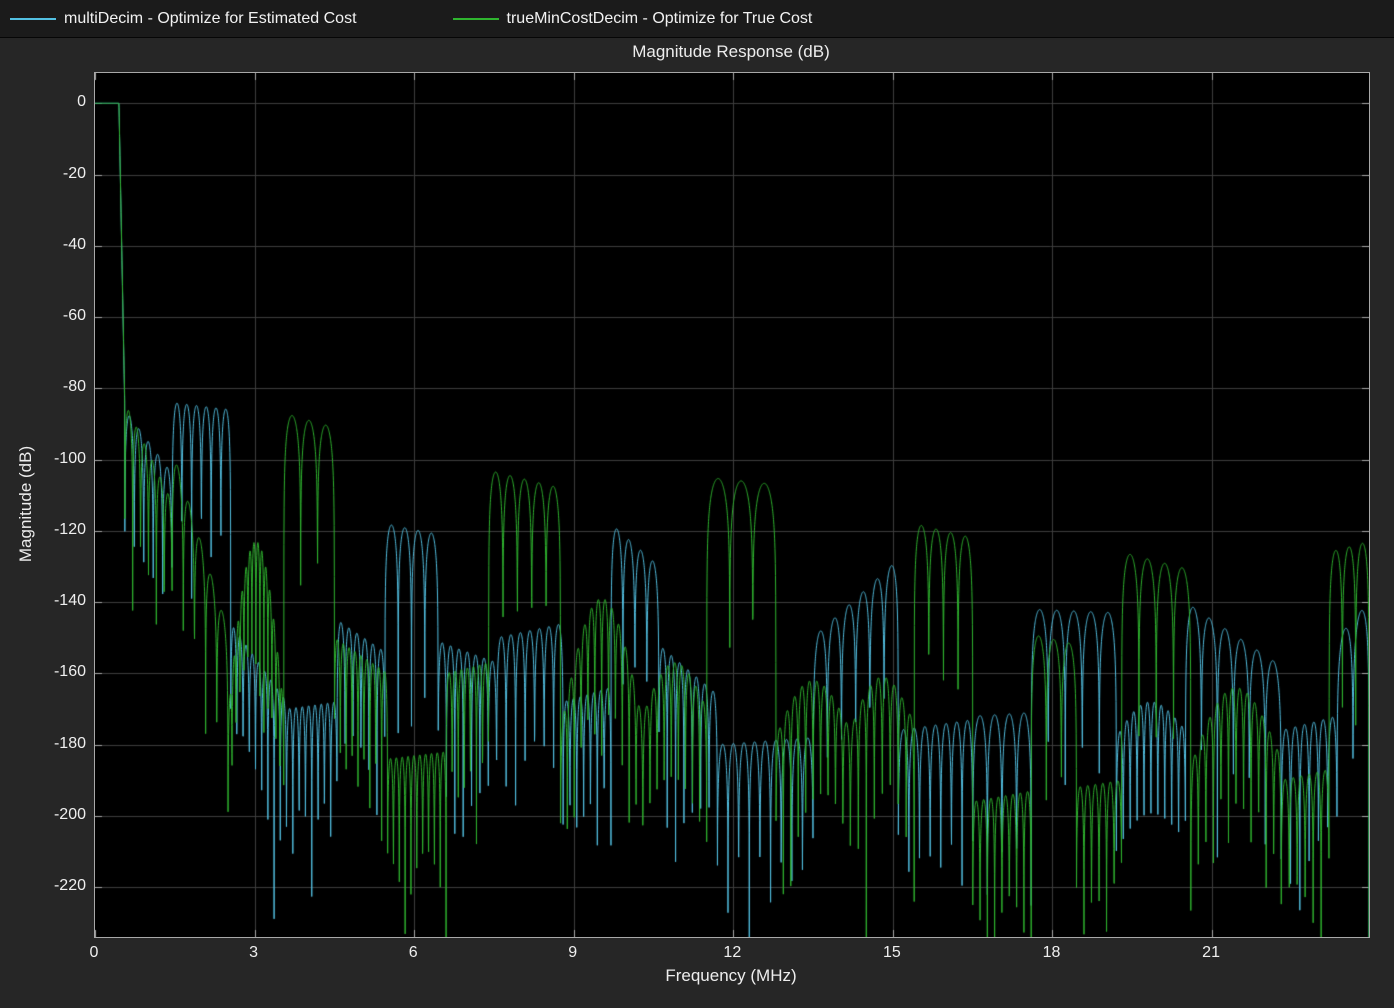 This screenshot has height=1008, width=1394. I want to click on y-tick-label: 0, so click(81, 102).